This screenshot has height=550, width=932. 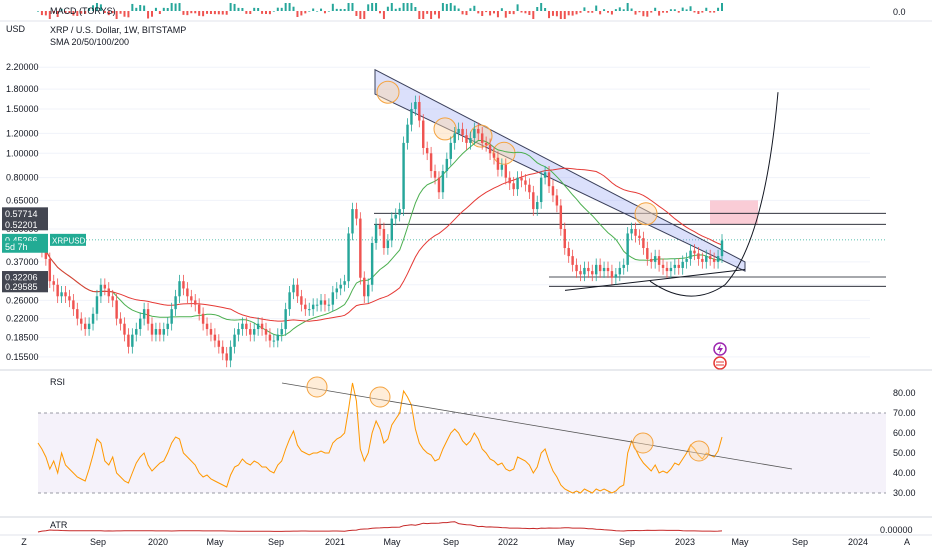 I want to click on event-icons, so click(x=720, y=356).